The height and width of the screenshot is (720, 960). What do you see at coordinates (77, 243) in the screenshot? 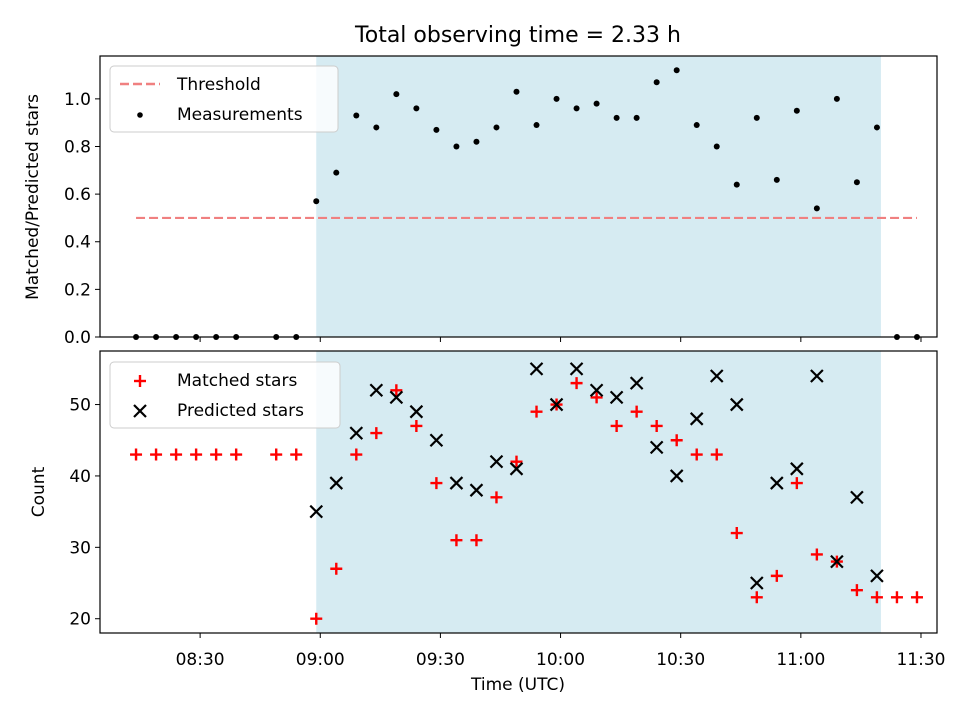
I see `ratio-y-tick-label: 0.4` at bounding box center [77, 243].